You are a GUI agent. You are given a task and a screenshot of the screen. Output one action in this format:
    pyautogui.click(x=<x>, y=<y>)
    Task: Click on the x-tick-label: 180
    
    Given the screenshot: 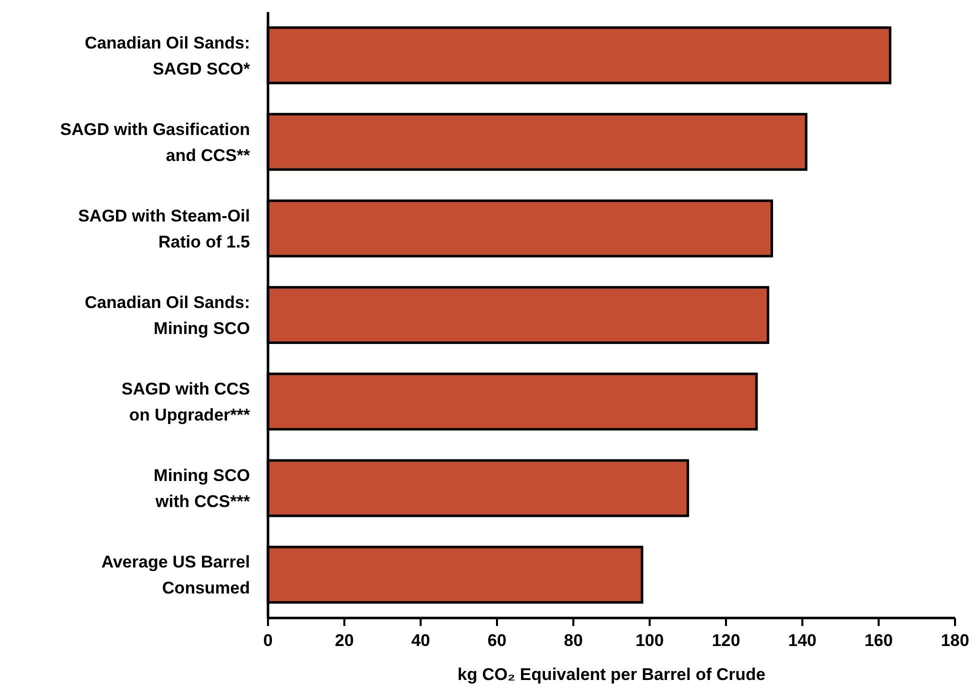 What is the action you would take?
    pyautogui.click(x=955, y=640)
    